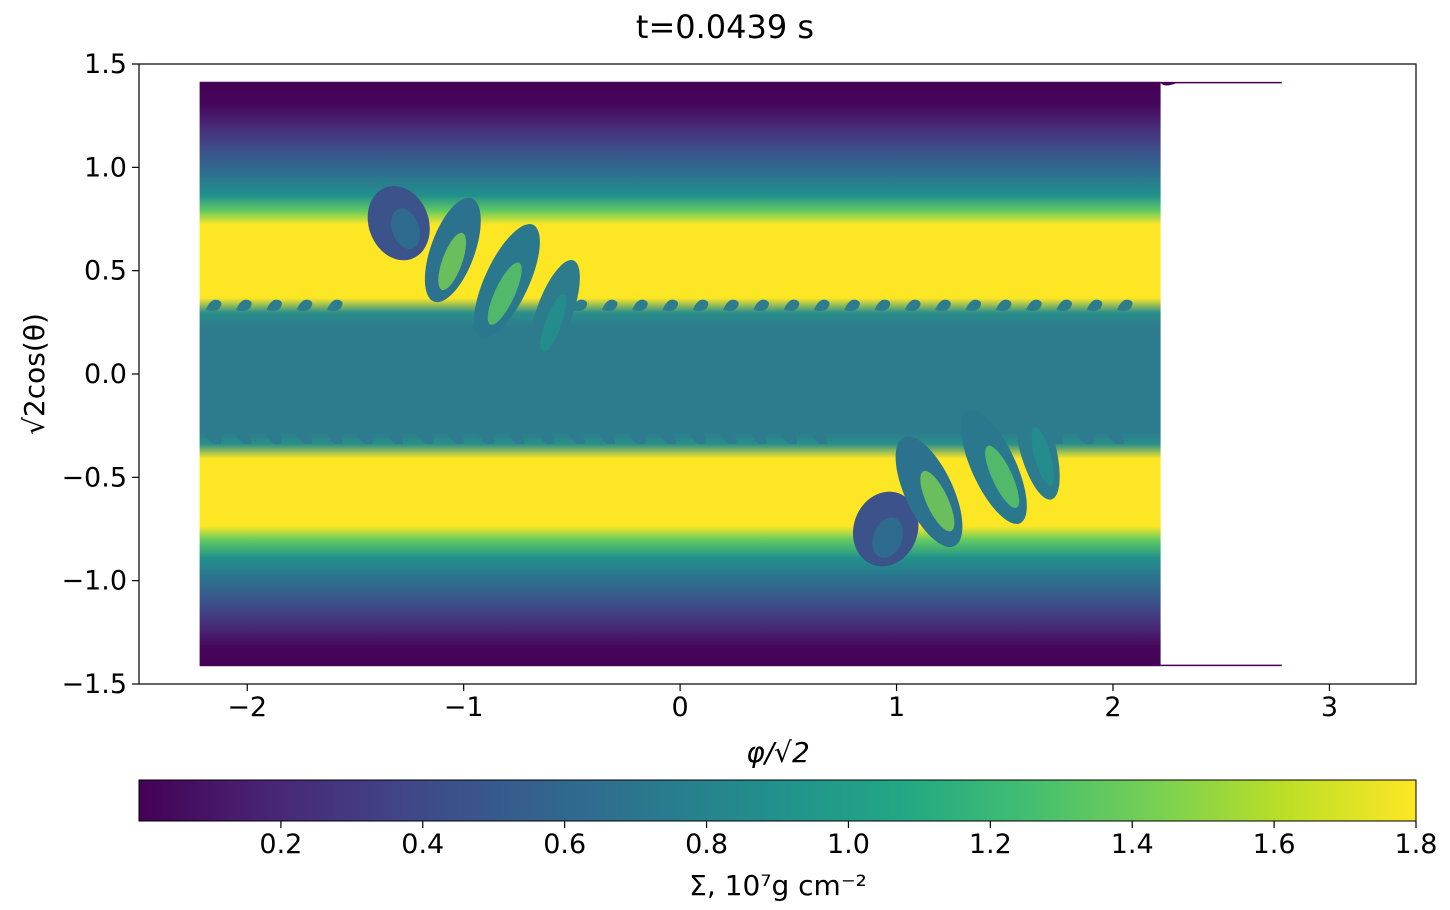 The height and width of the screenshot is (910, 1450). Describe the element at coordinates (1132, 844) in the screenshot. I see `colorbar-tick-label: 1.4` at that location.